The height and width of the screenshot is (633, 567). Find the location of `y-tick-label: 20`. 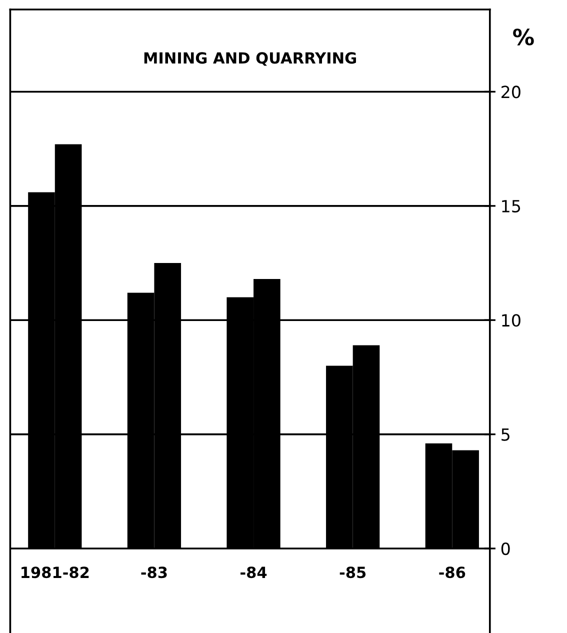

y-tick-label: 20 is located at coordinates (511, 92).